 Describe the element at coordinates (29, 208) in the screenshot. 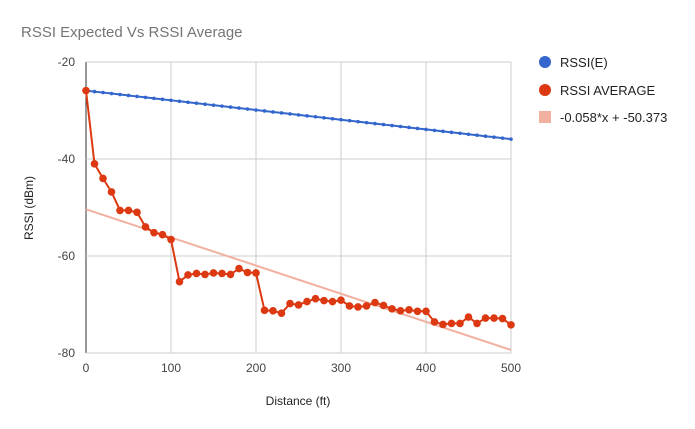

I see `y-axis-label: RSSI (dBm)` at that location.